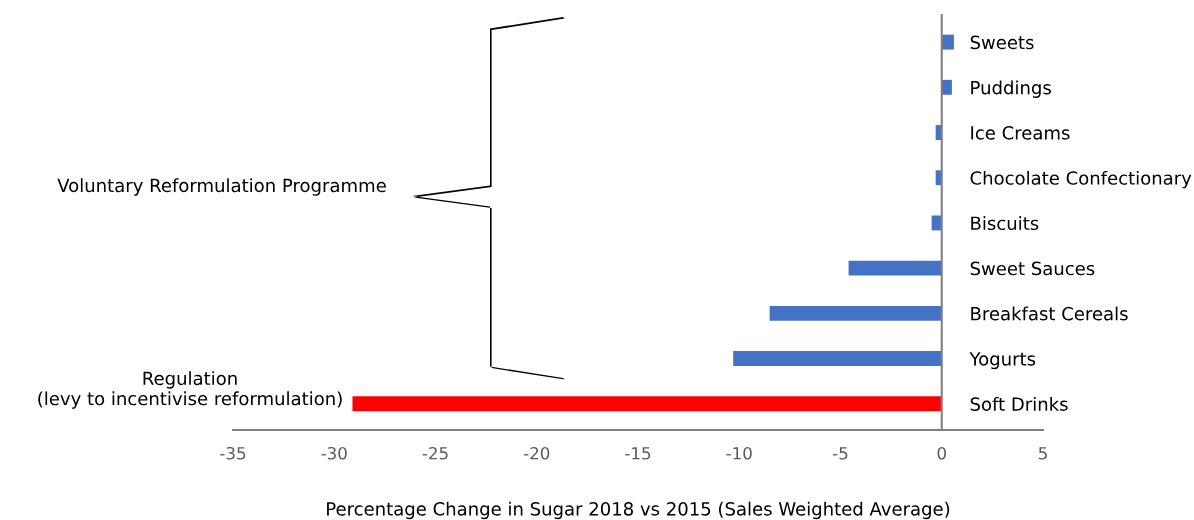  What do you see at coordinates (638, 510) in the screenshot?
I see `x-axis-title: Percentage Change in Sugar 2018 vs 2015 (Sales Weighted Average)` at bounding box center [638, 510].